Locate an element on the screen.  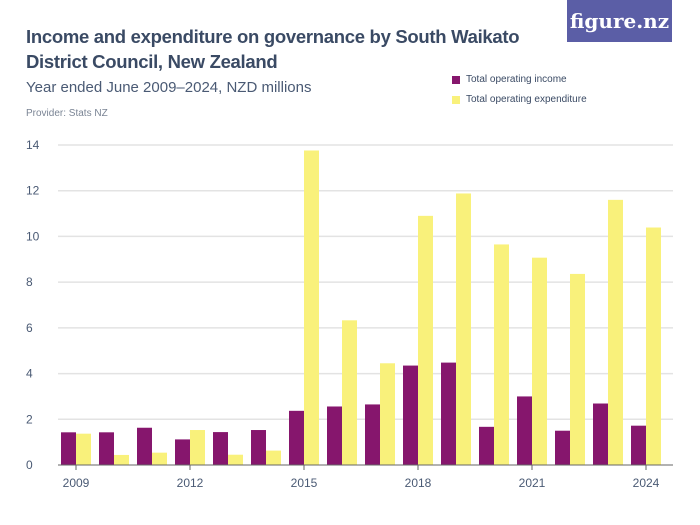
legend-label: Total operating expenditure is located at coordinates (526, 99).